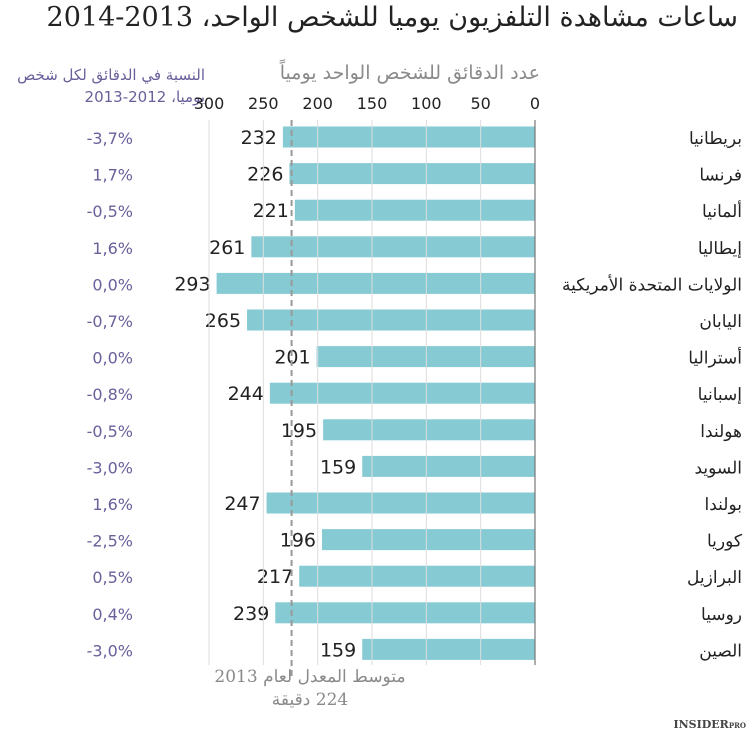 Image resolution: width=750 pixels, height=740 pixels. I want to click on category-label: البرازيل, so click(714, 578).